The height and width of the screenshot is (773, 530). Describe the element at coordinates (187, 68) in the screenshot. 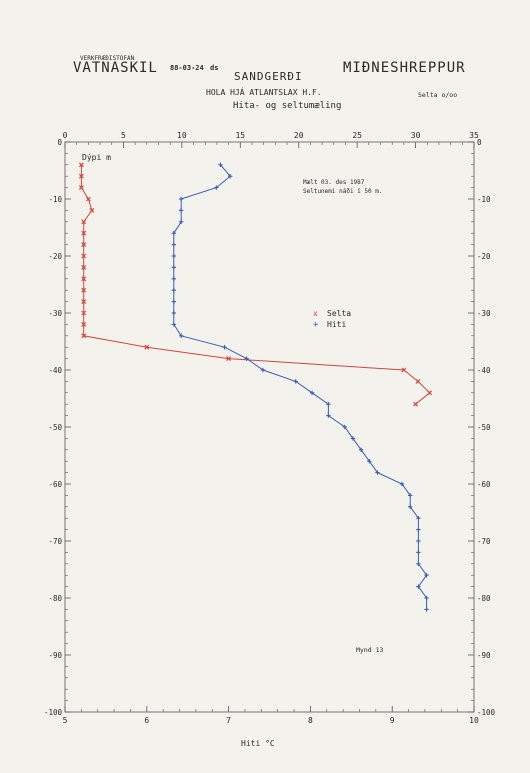

I see `report-date: 88-03-24` at that location.